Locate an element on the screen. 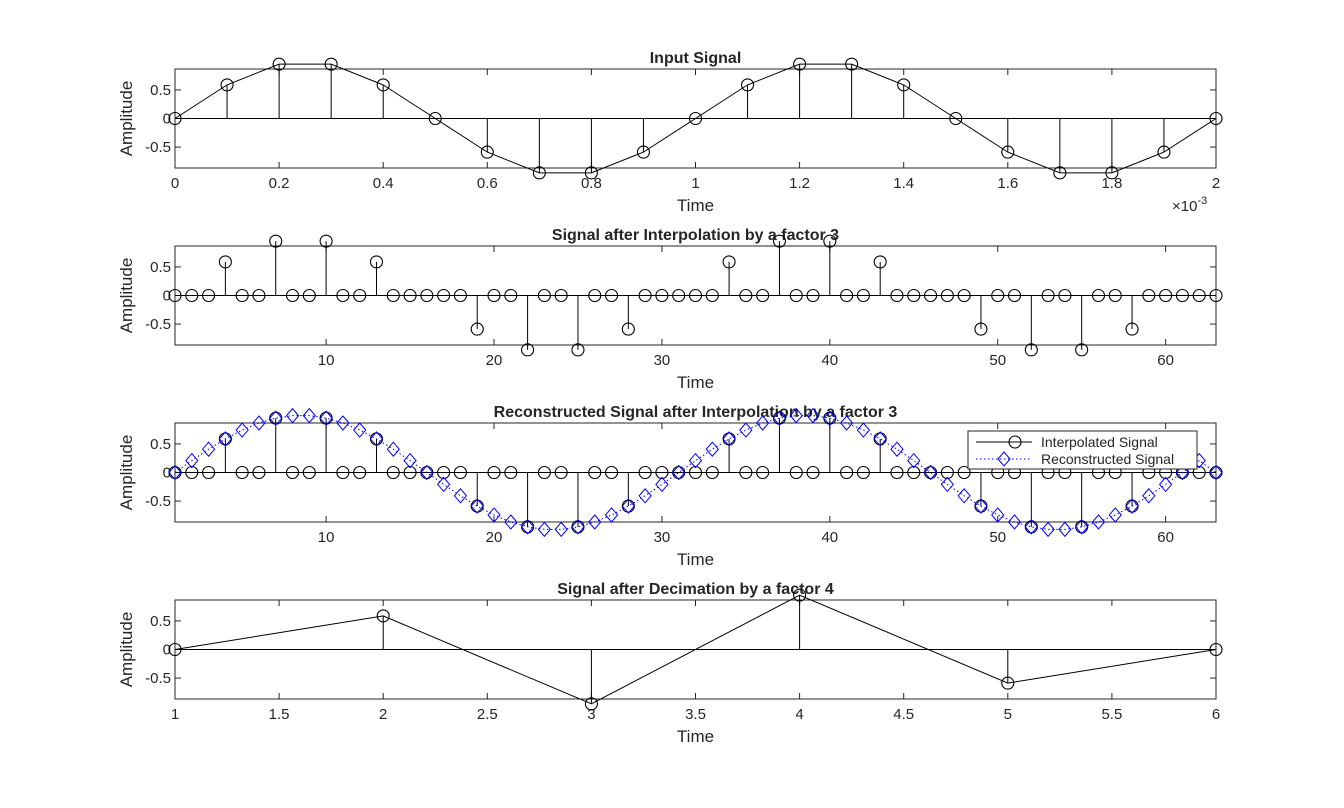  x-tick-label: 1.4 is located at coordinates (903, 183).